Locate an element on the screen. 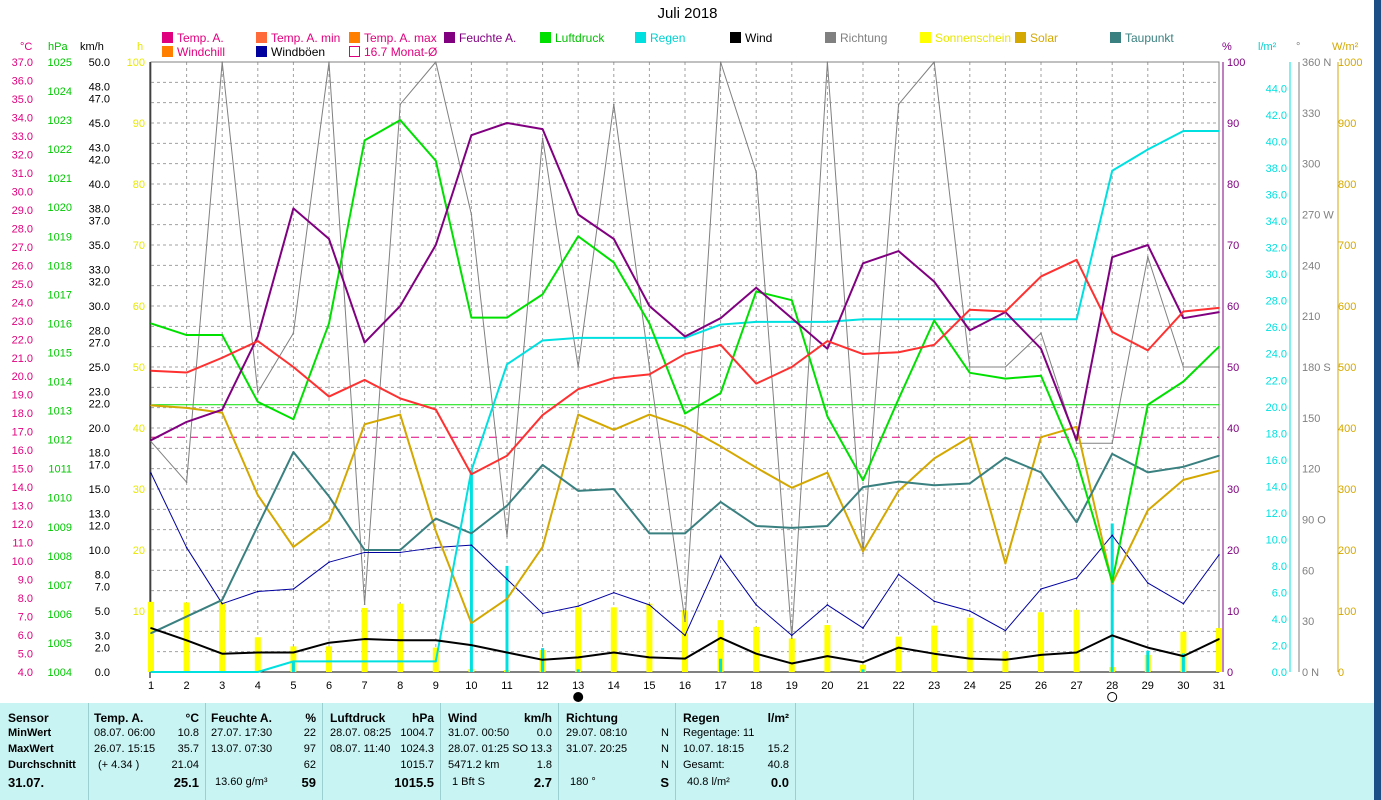 The image size is (1381, 800). pressure-tick-label: 1013 is located at coordinates (60, 412).